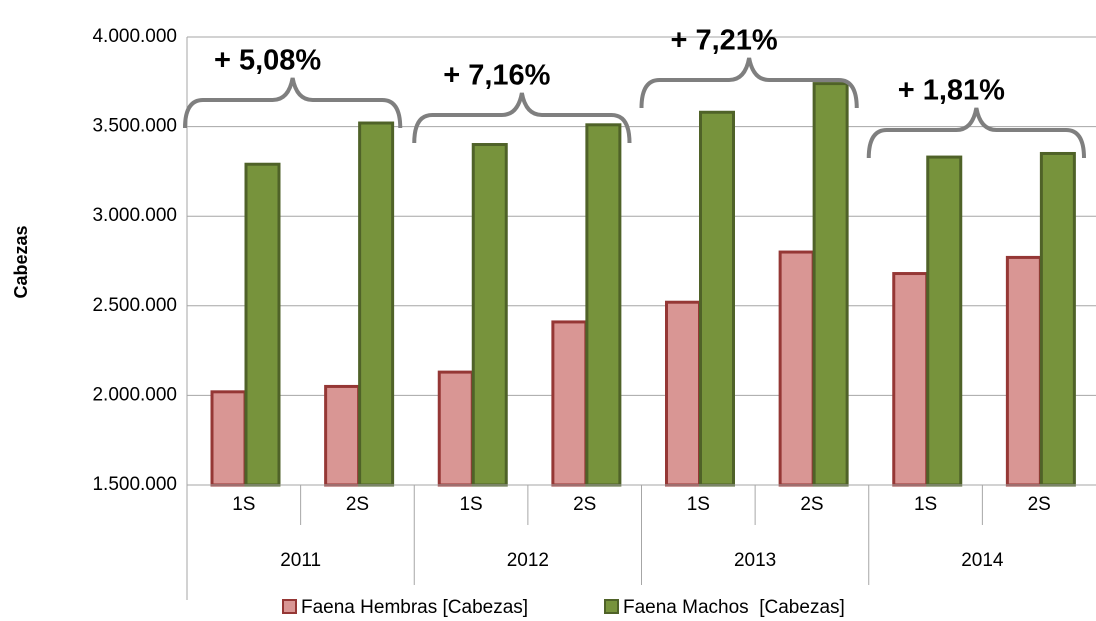  Describe the element at coordinates (21, 261) in the screenshot. I see `y-axis-title: Cabezas` at that location.